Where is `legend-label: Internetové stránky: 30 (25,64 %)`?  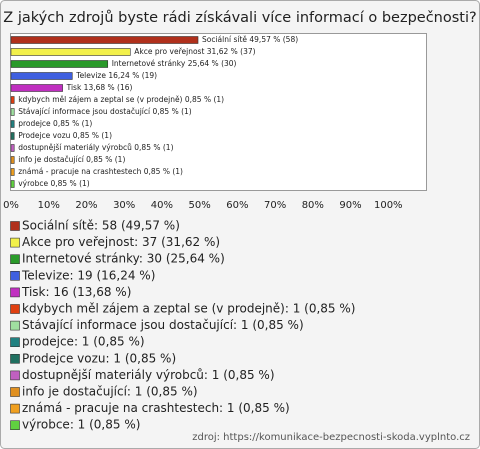 legend-label: Internetové stránky: 30 (25,64 %) is located at coordinates (123, 259).